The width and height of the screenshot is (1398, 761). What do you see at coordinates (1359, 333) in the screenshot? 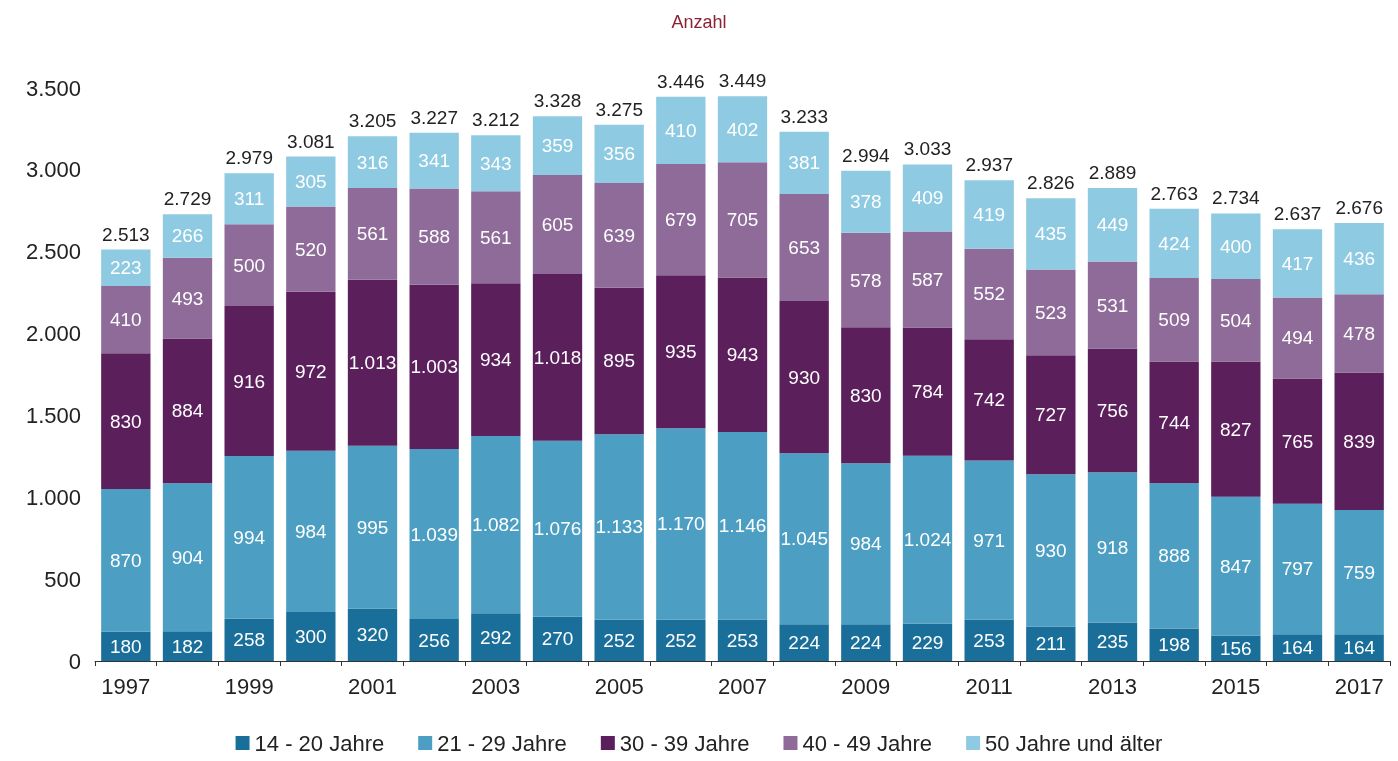
I see `data-label: 478` at bounding box center [1359, 333].